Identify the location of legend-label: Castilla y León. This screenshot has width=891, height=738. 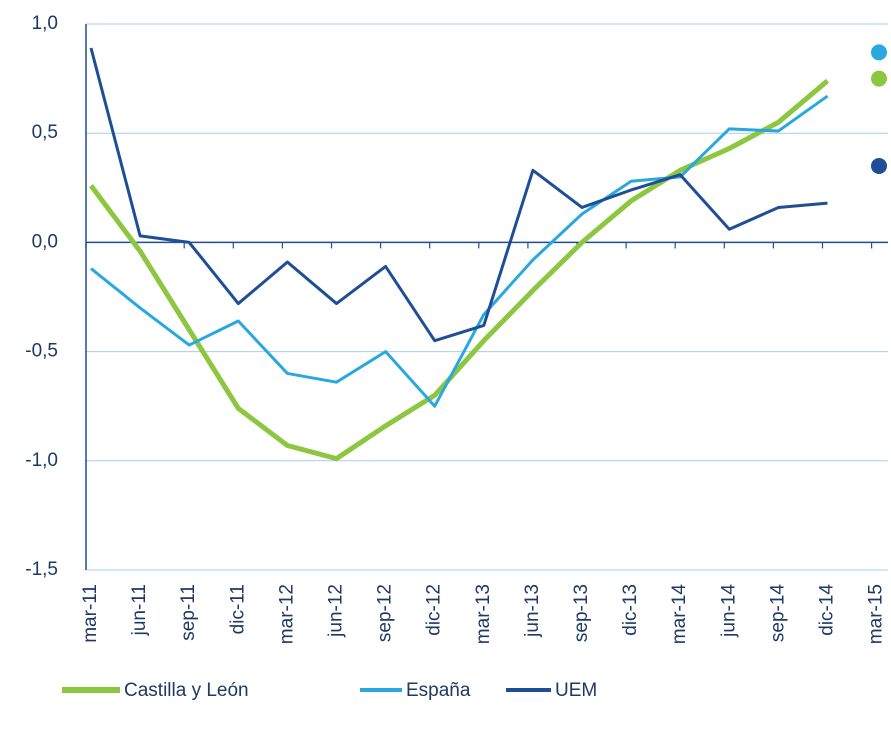
(186, 690).